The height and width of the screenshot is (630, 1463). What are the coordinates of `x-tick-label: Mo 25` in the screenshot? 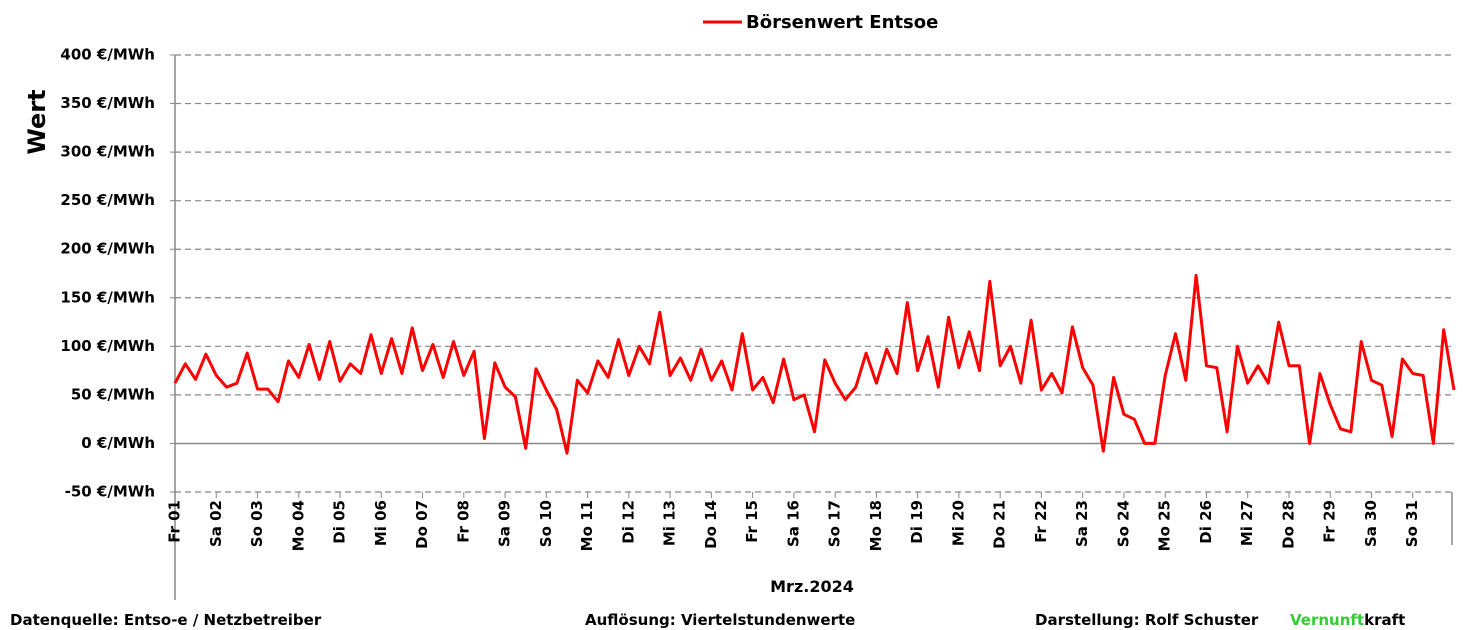 It's located at (1165, 525).